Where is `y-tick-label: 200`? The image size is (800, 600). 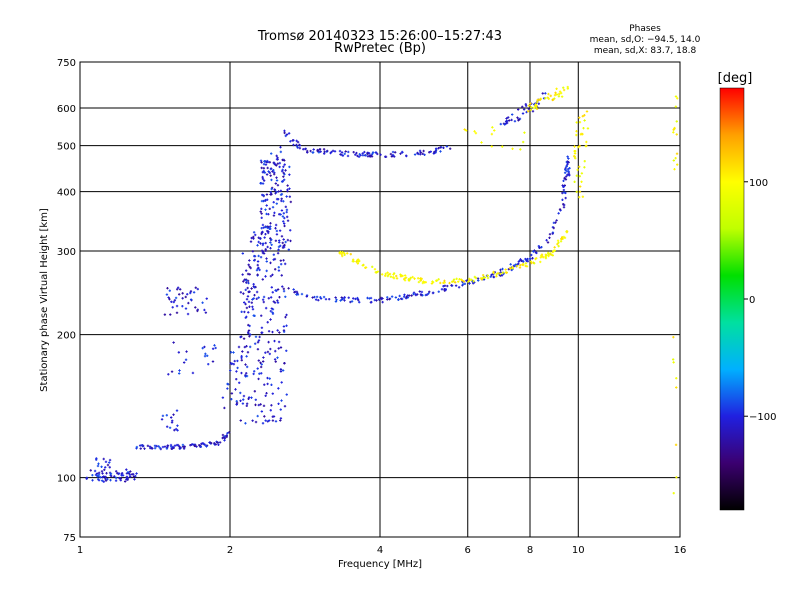 y-tick-label: 200 is located at coordinates (66, 336).